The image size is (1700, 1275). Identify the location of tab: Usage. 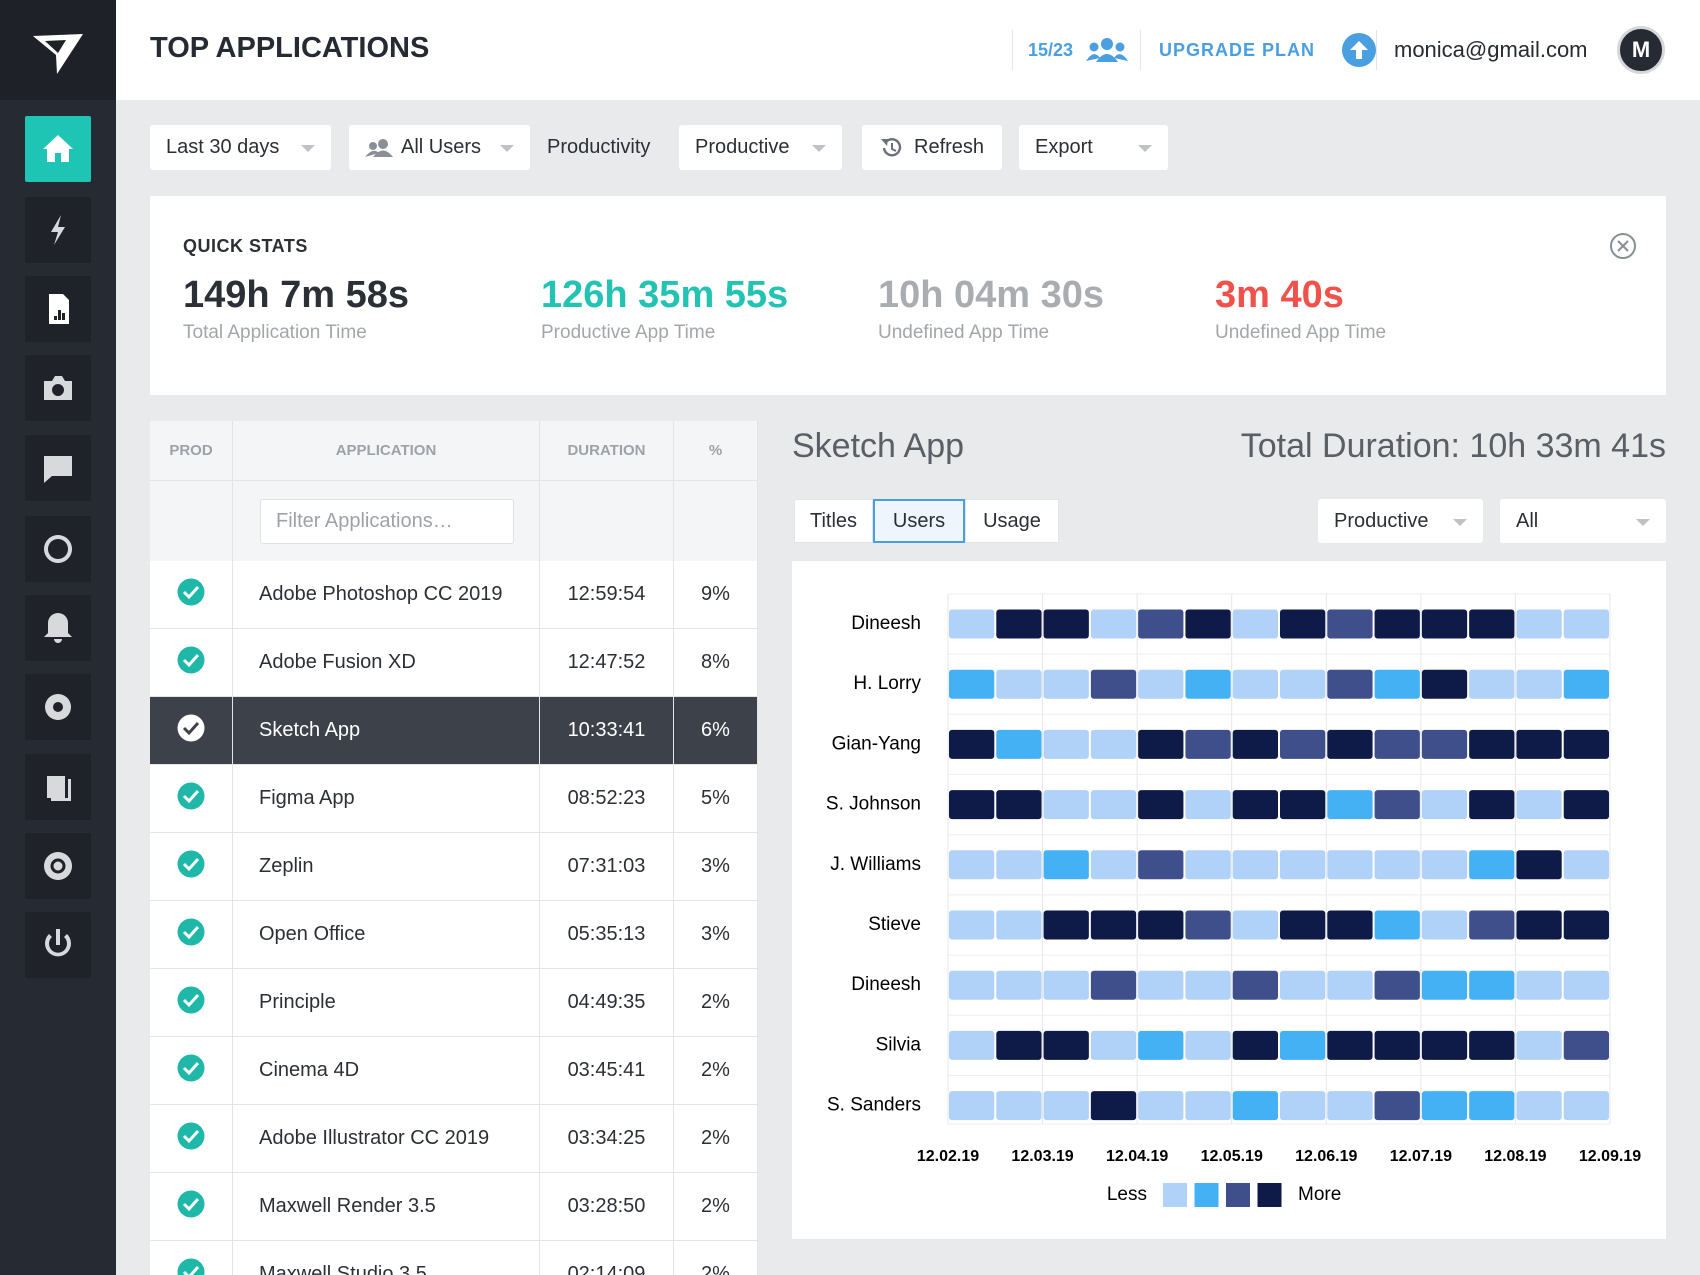
(1012, 521).